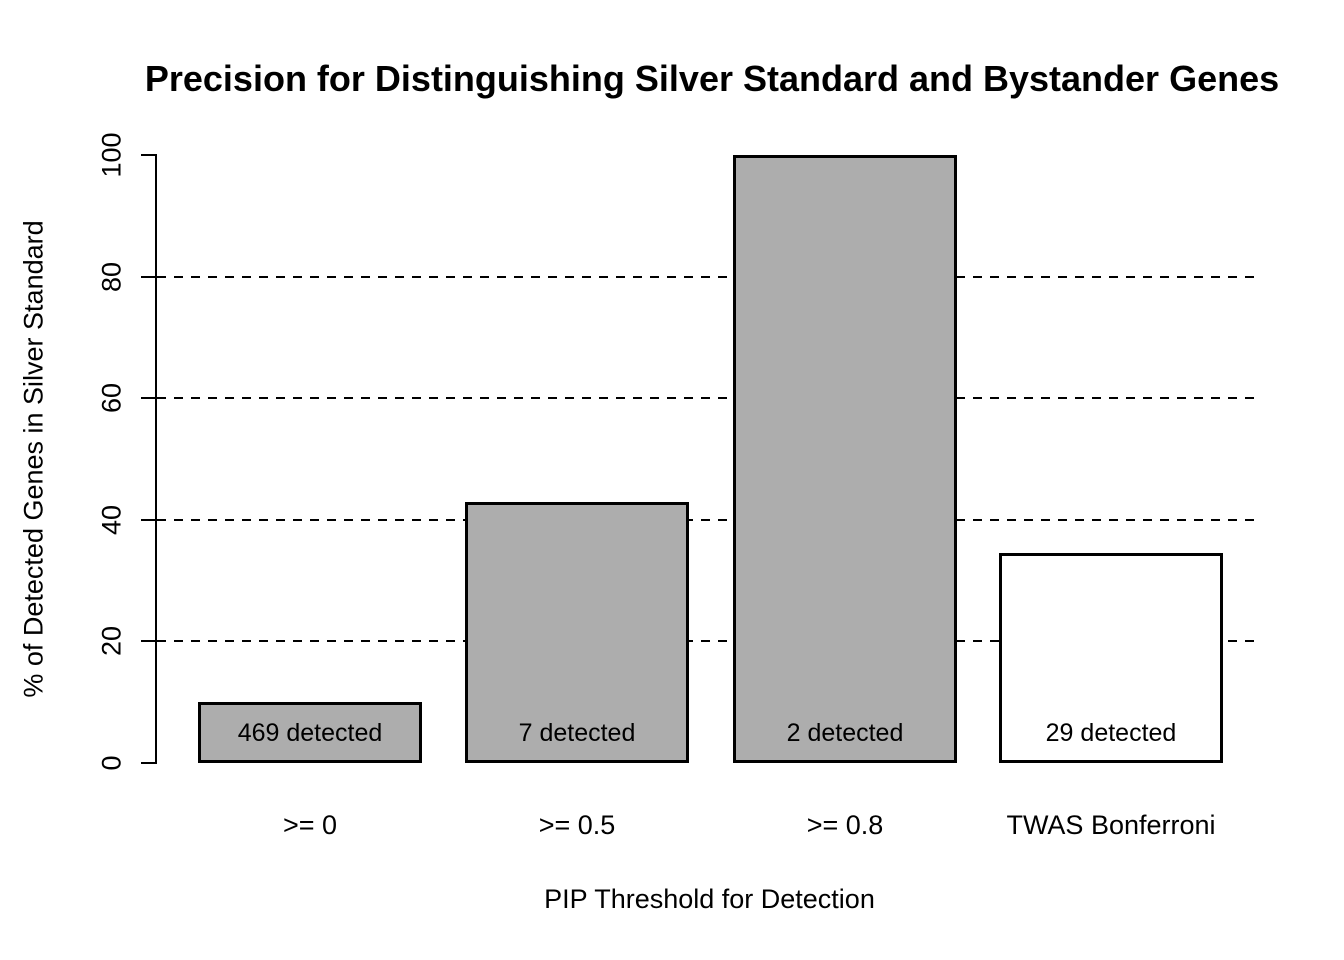  Describe the element at coordinates (845, 825) in the screenshot. I see `x-category-label: >= 0.8` at that location.